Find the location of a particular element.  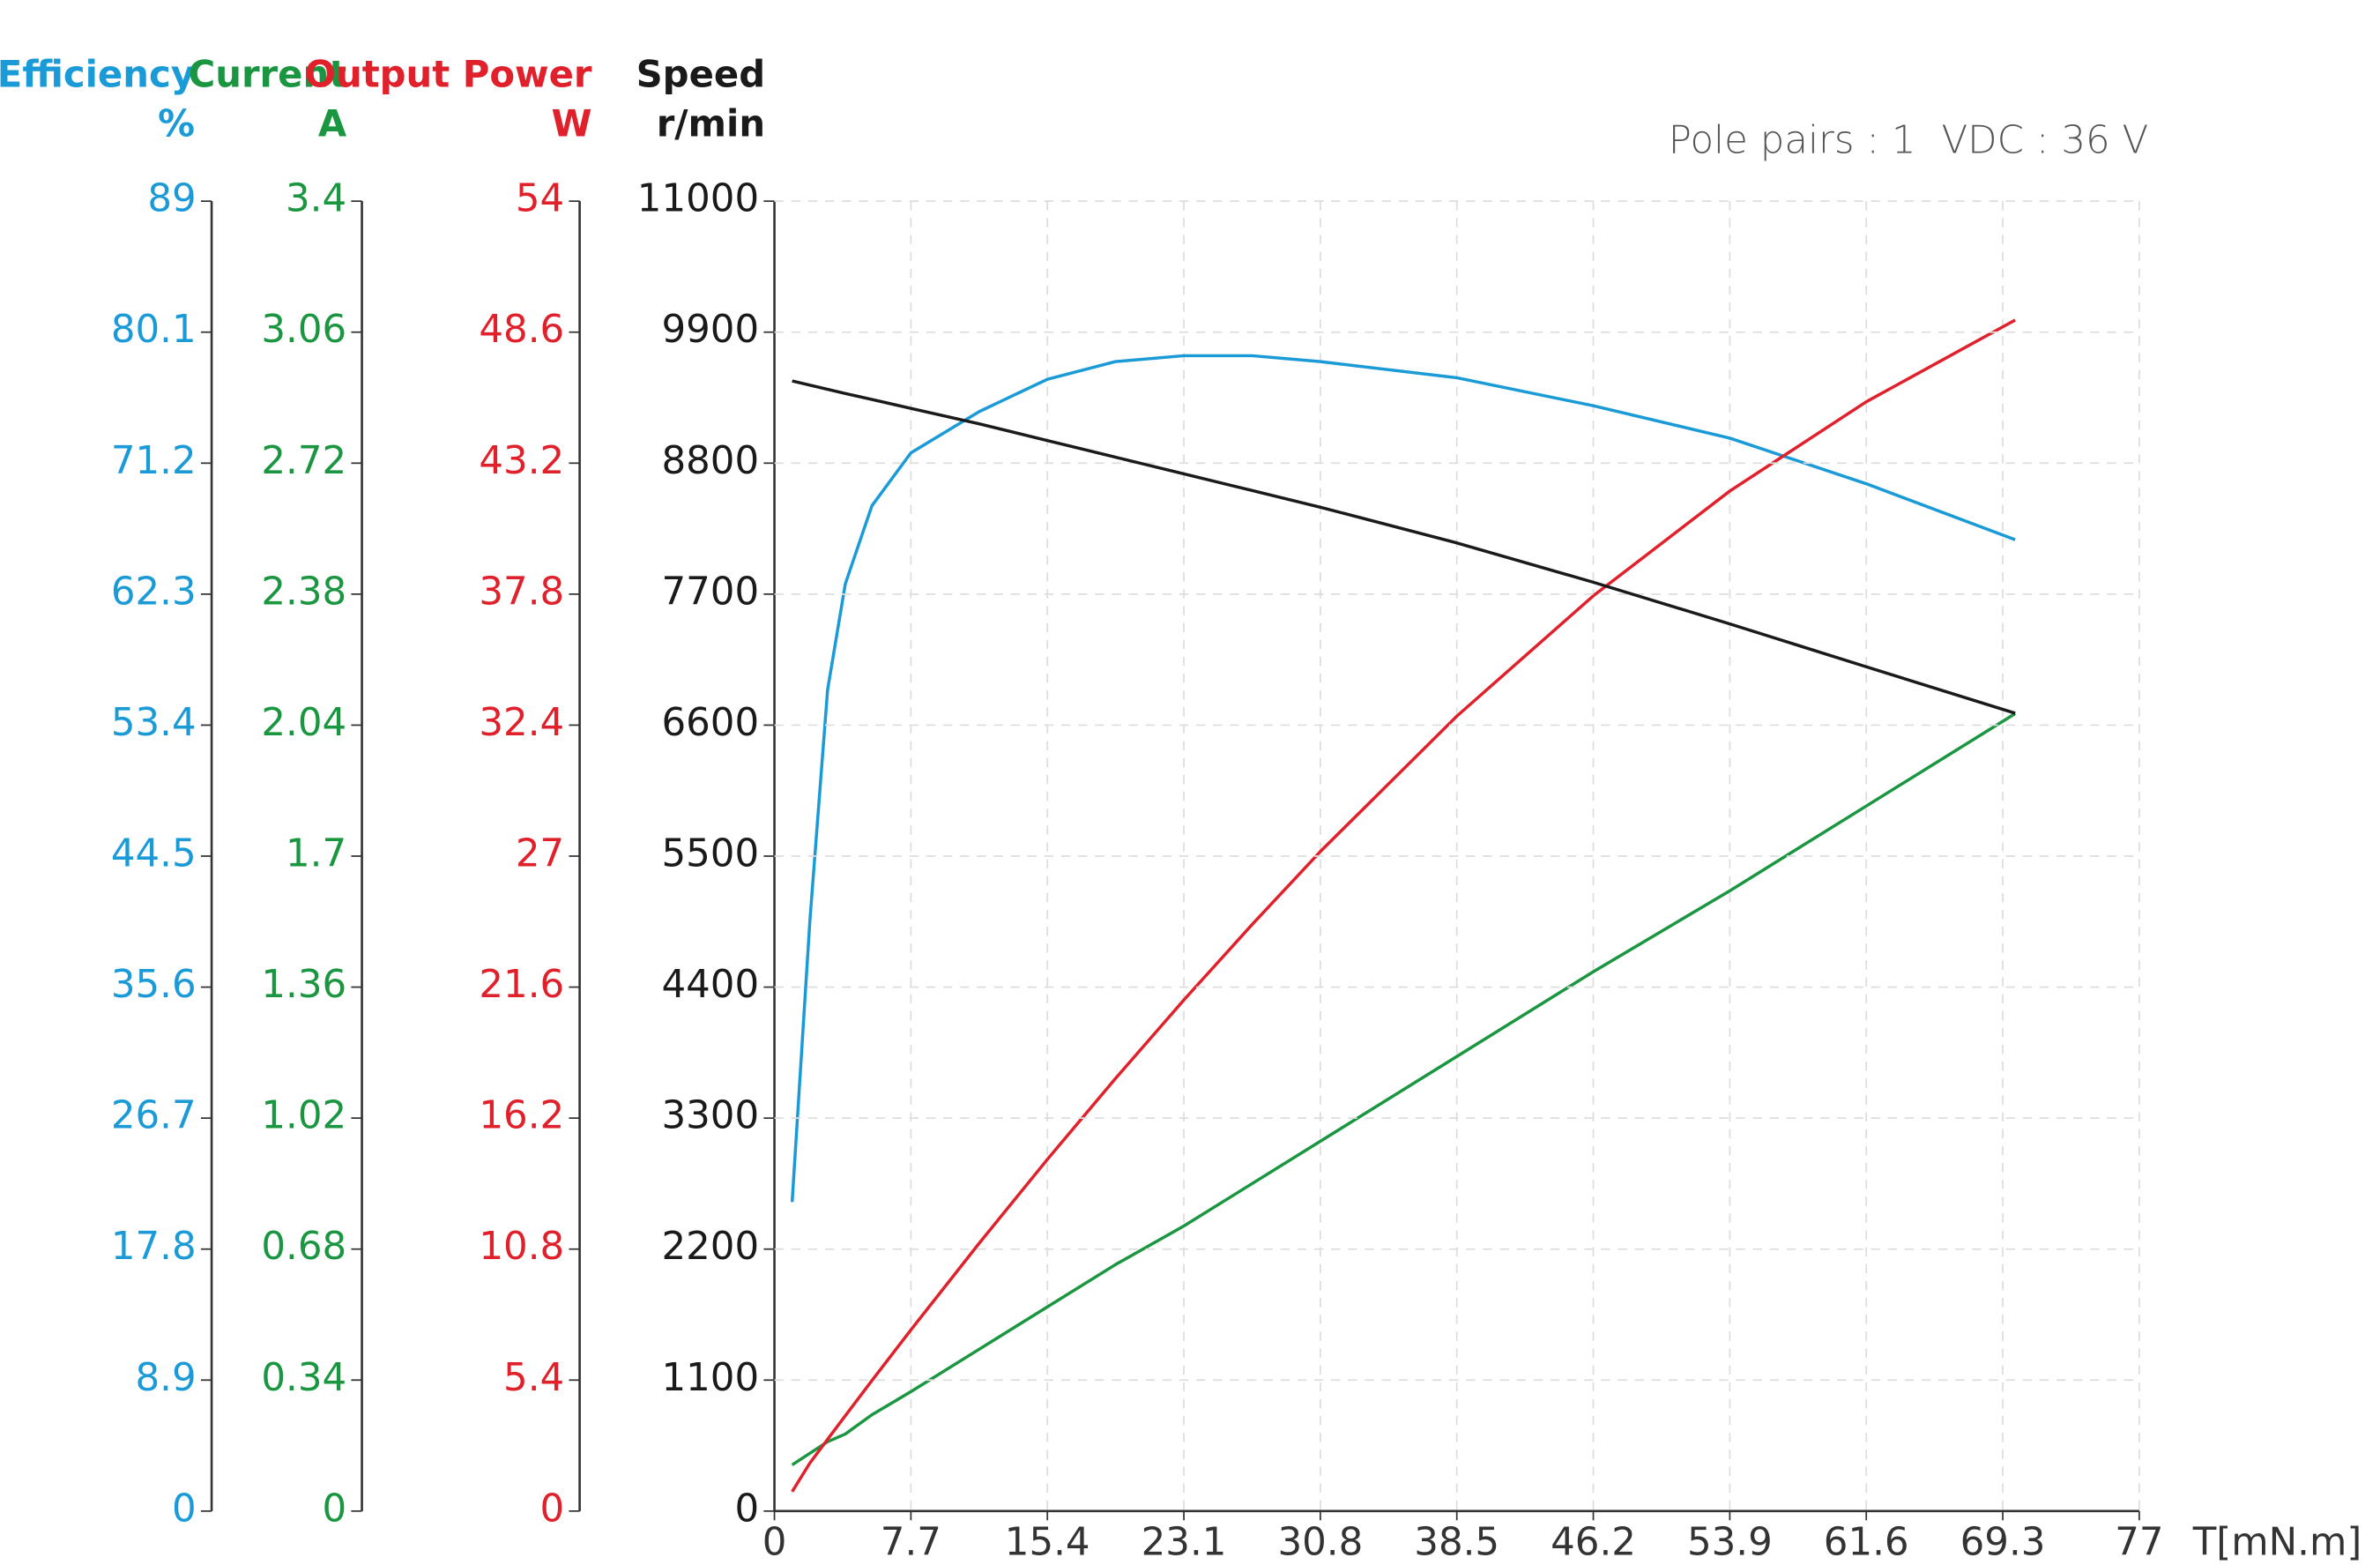

y-tick-label: 8.9 is located at coordinates (167, 1378).